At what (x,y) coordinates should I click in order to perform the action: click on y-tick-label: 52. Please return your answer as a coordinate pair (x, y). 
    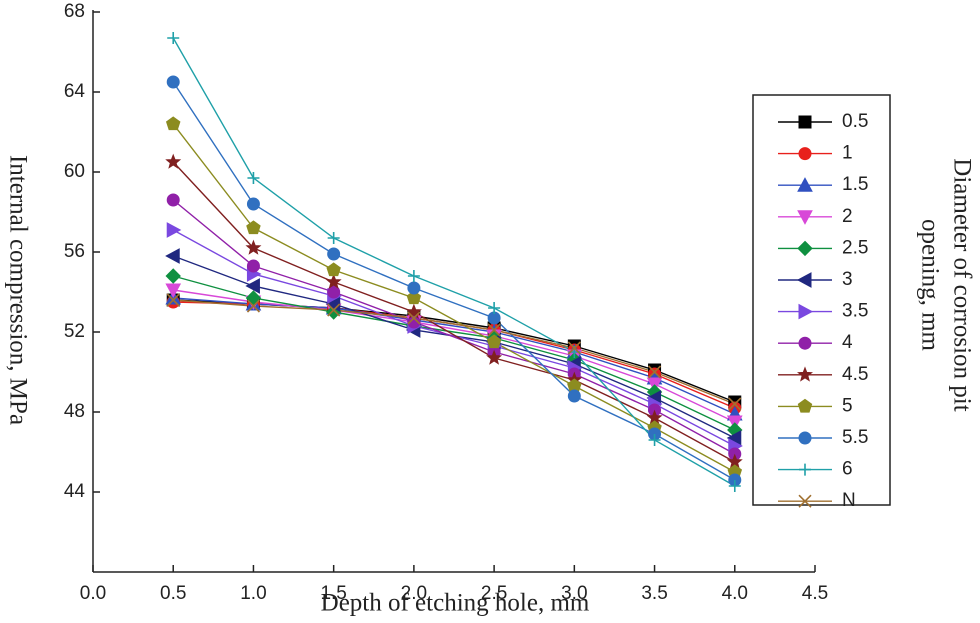
    Looking at the image, I should click on (74, 331).